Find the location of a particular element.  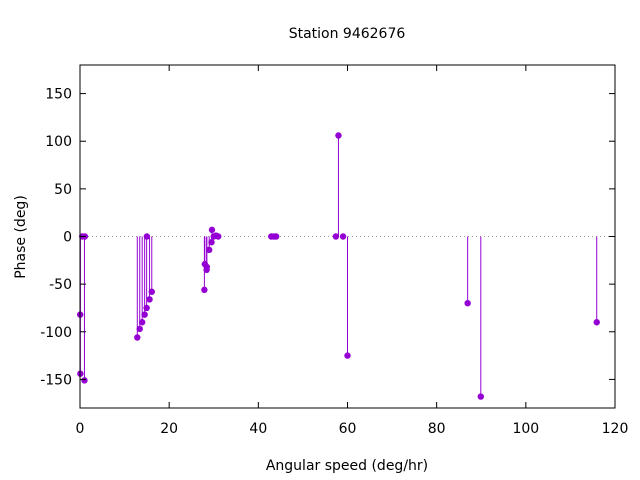

x-tick-label-0: 0 is located at coordinates (80, 429).